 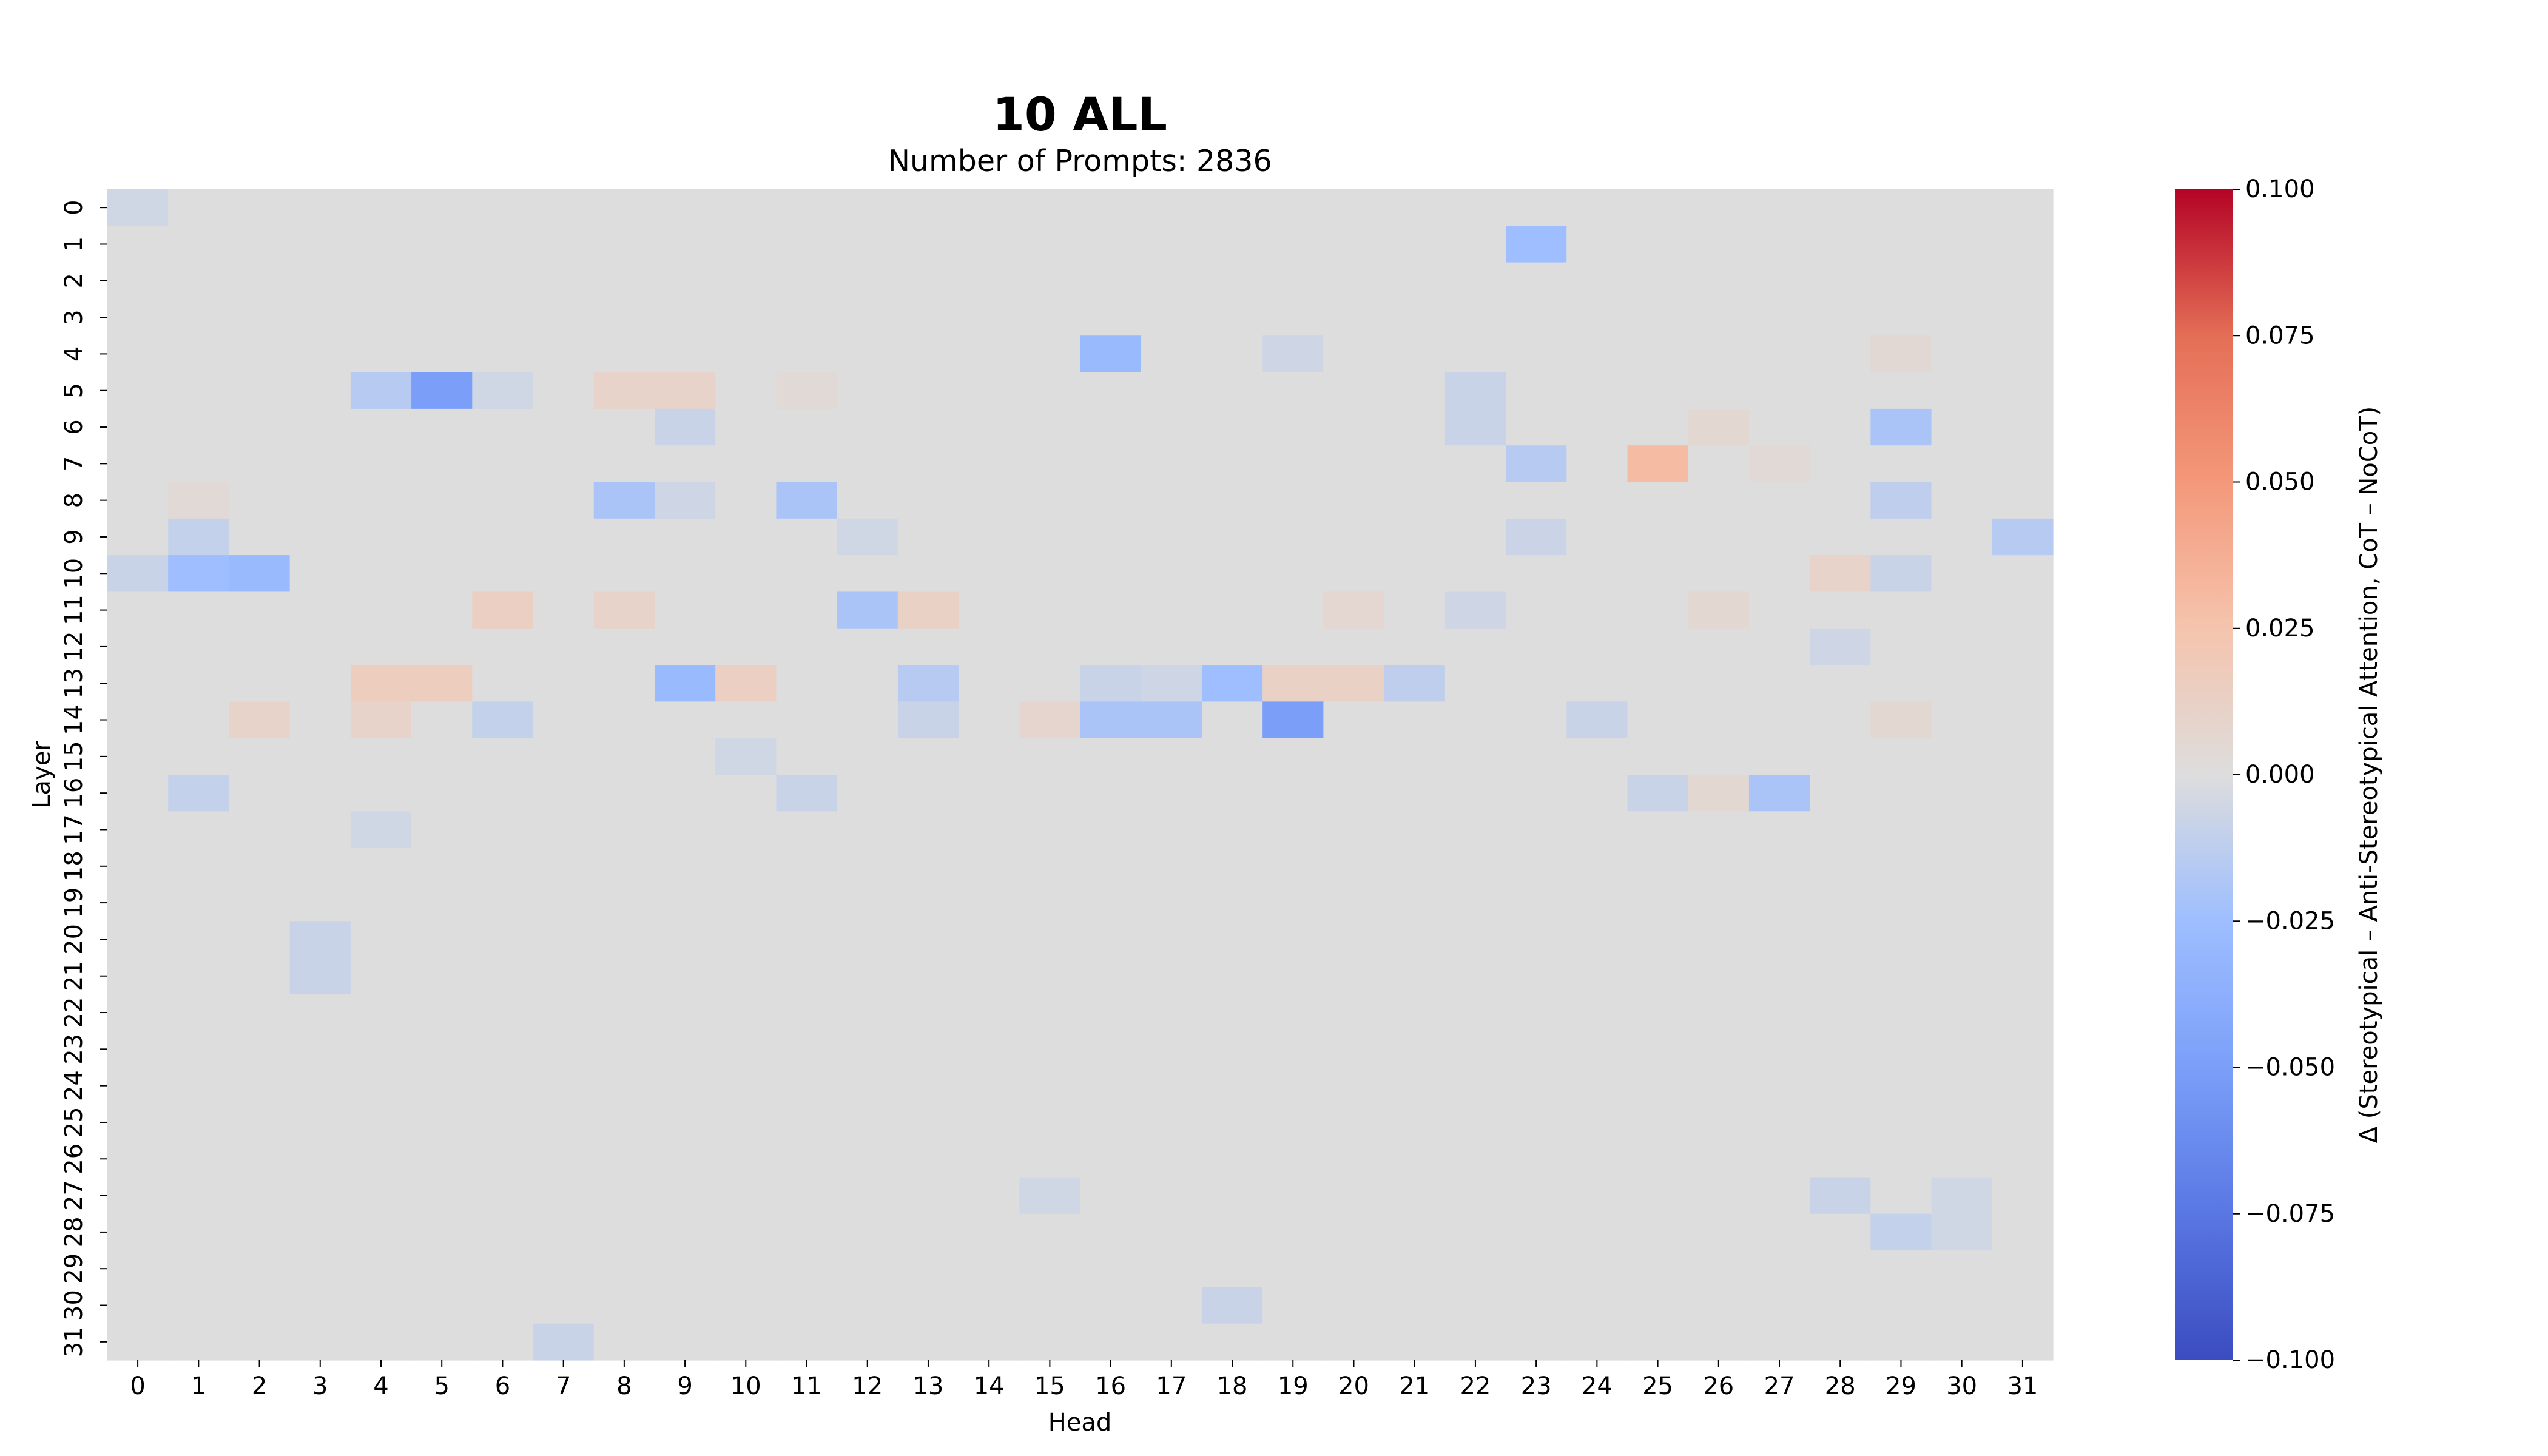 What do you see at coordinates (74, 244) in the screenshot?
I see `y-tick-label: 1` at bounding box center [74, 244].